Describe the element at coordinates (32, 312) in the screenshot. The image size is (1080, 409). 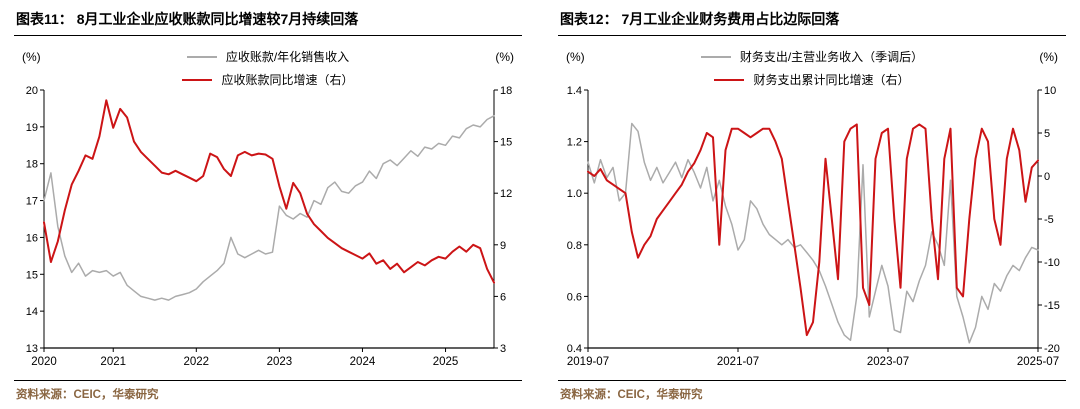
I see `svg-text: 14` at that location.